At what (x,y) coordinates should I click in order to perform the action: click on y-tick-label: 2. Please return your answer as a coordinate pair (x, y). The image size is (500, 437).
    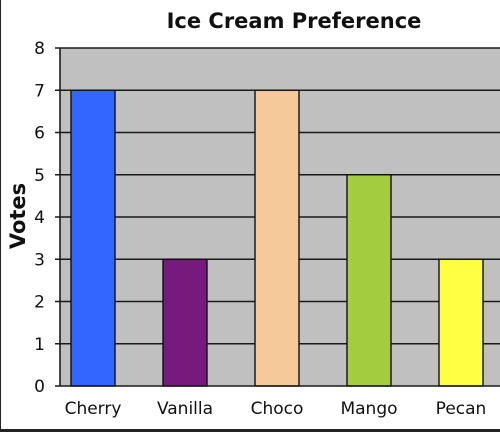
    Looking at the image, I should click on (39, 303).